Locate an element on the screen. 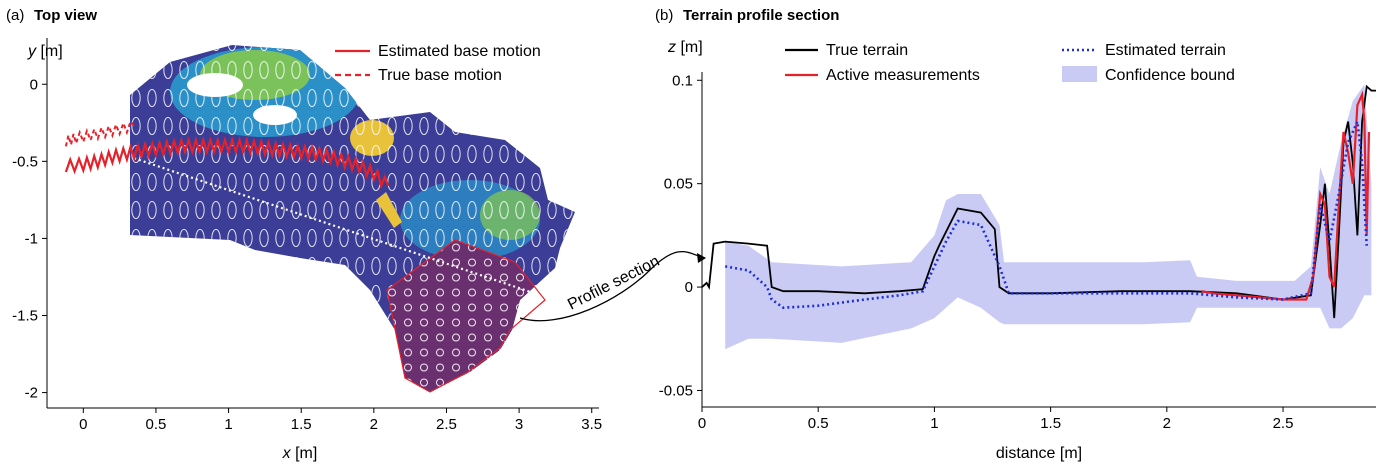  y-tick-label: -2 is located at coordinates (31, 393).